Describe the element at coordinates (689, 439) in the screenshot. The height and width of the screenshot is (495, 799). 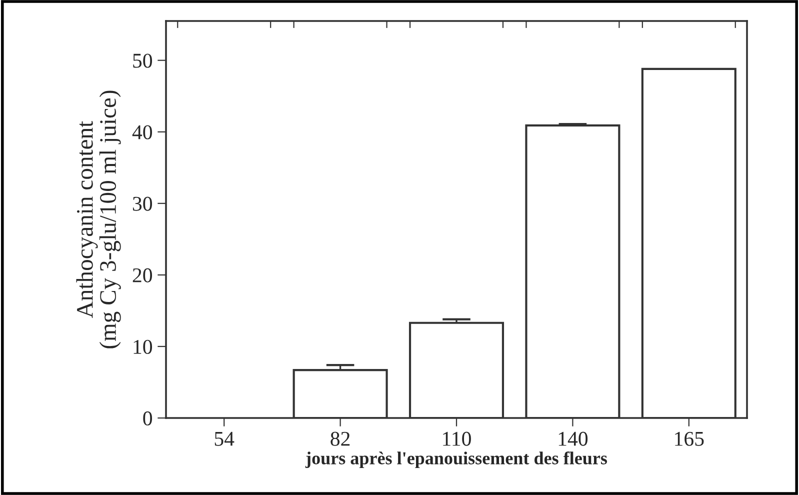
I see `x-tick-label: 165` at that location.